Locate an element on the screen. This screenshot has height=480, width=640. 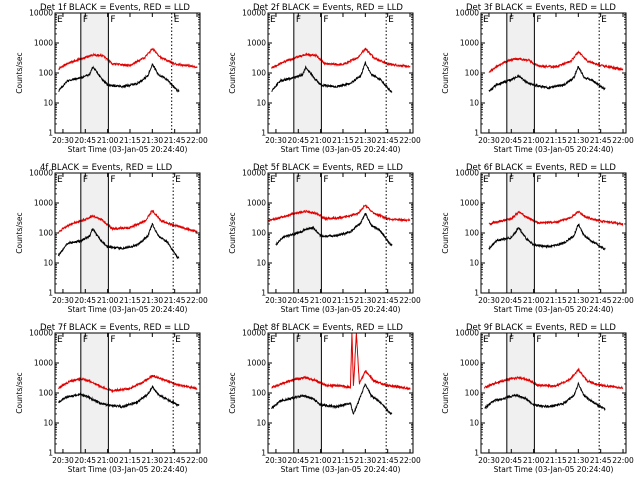
panel-title: Det 1f BLACK = Events, RED = LLD is located at coordinates (115, 8).